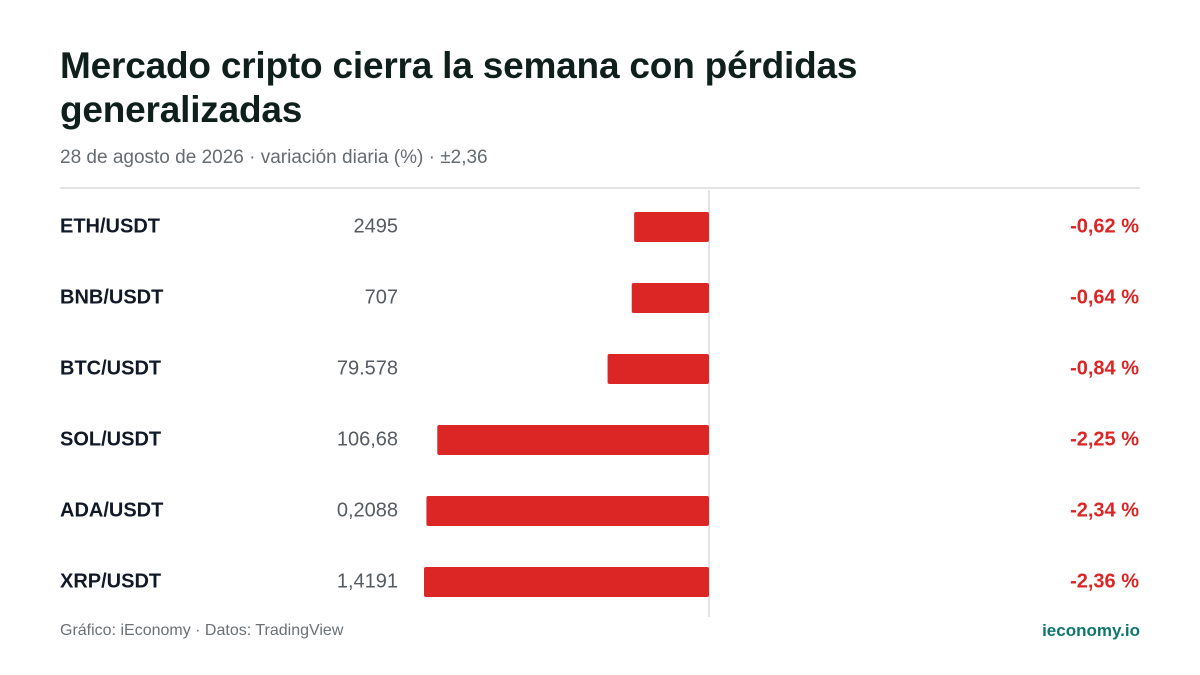 Image resolution: width=1200 pixels, height=675 pixels. What do you see at coordinates (110, 368) in the screenshot?
I see `pair-label: BTC/USDT` at bounding box center [110, 368].